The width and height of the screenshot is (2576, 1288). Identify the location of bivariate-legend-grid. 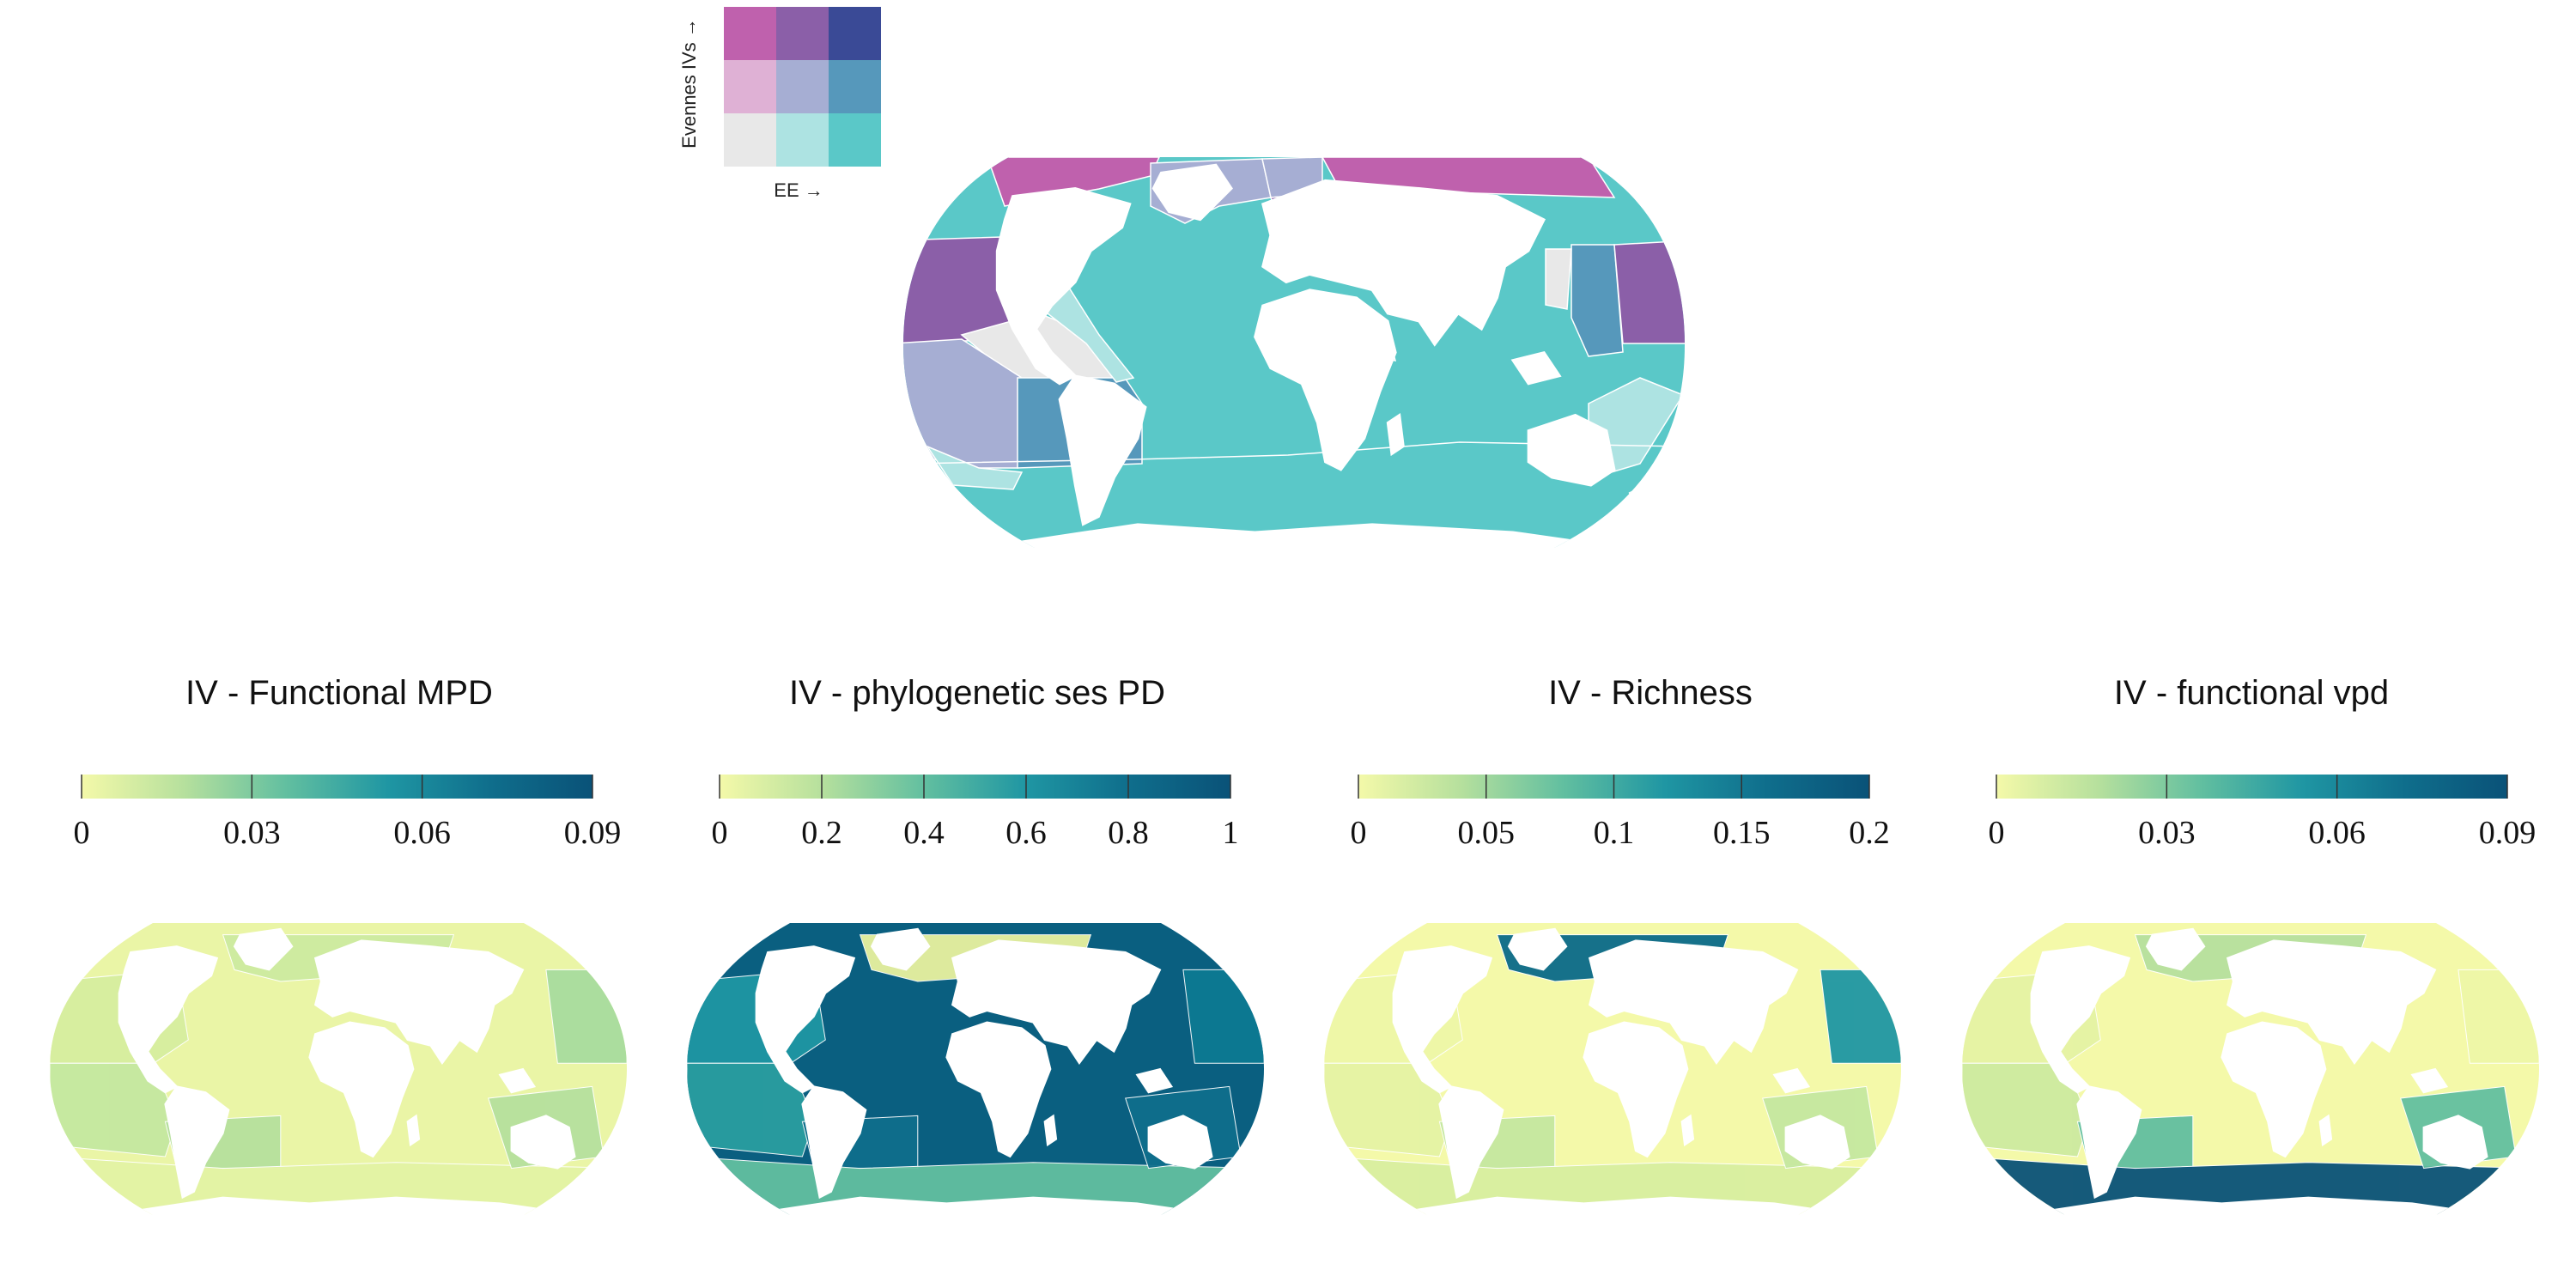
(802, 87).